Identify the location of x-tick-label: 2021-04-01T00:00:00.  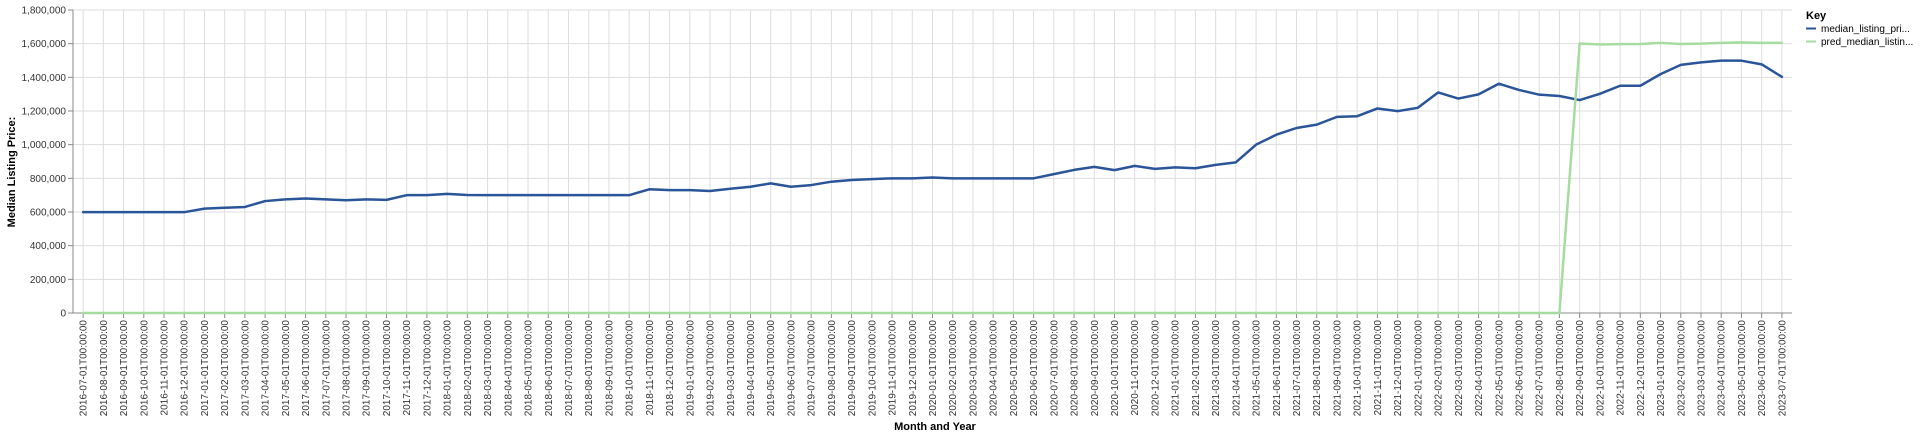
(1236, 368).